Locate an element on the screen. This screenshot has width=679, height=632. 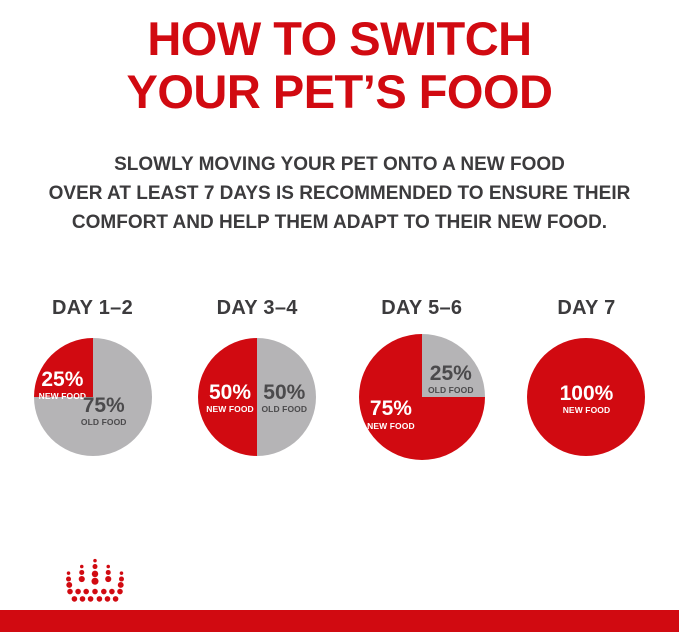
day-label-1-2: DAY 1–2 is located at coordinates (92, 308).